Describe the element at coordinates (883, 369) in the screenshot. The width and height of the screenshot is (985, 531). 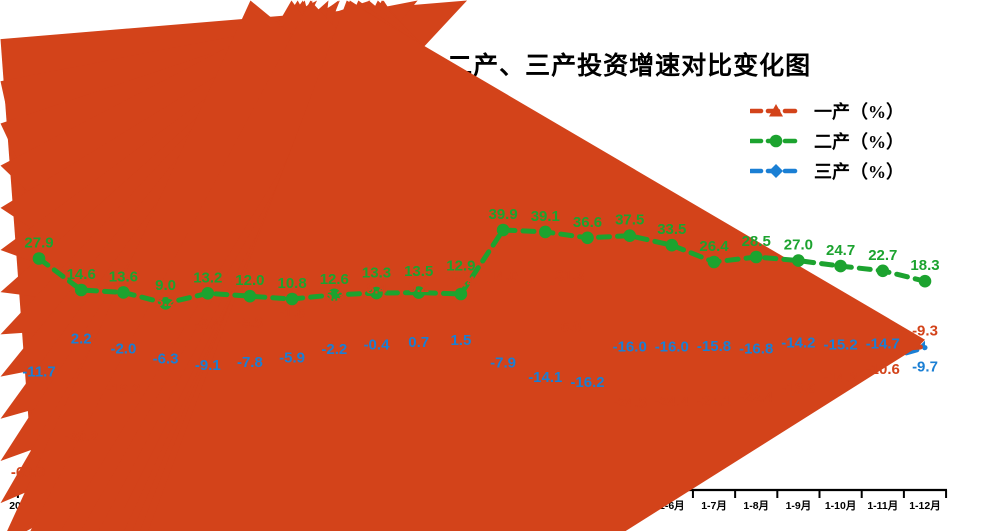
I see `svg-text: -10.6` at that location.